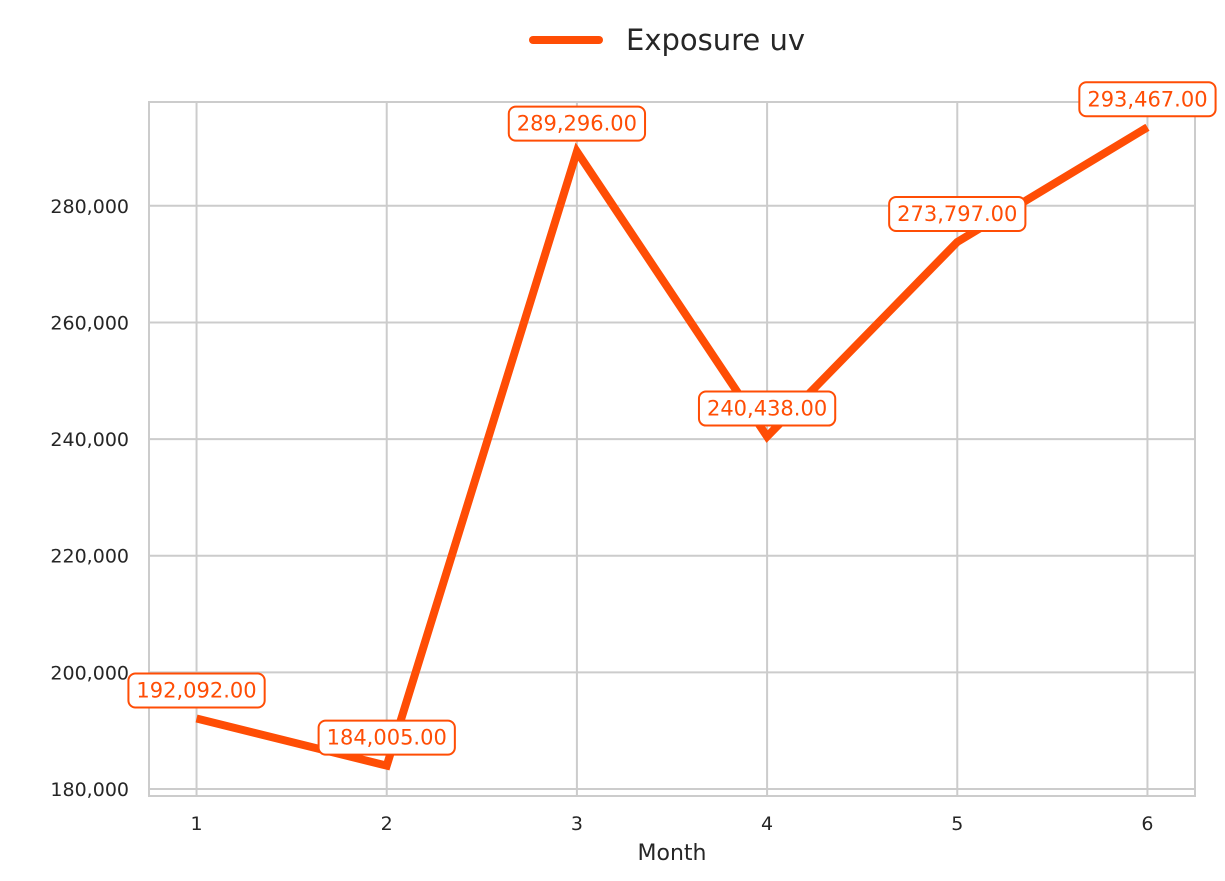 The image size is (1225, 881). Describe the element at coordinates (767, 824) in the screenshot. I see `x-tick-label: 4` at that location.